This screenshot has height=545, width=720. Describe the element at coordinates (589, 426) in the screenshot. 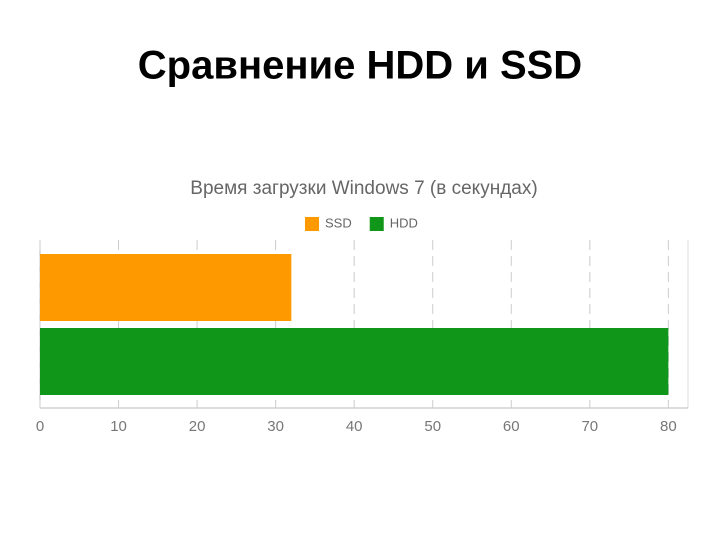

I see `x-tick-label: 70` at that location.